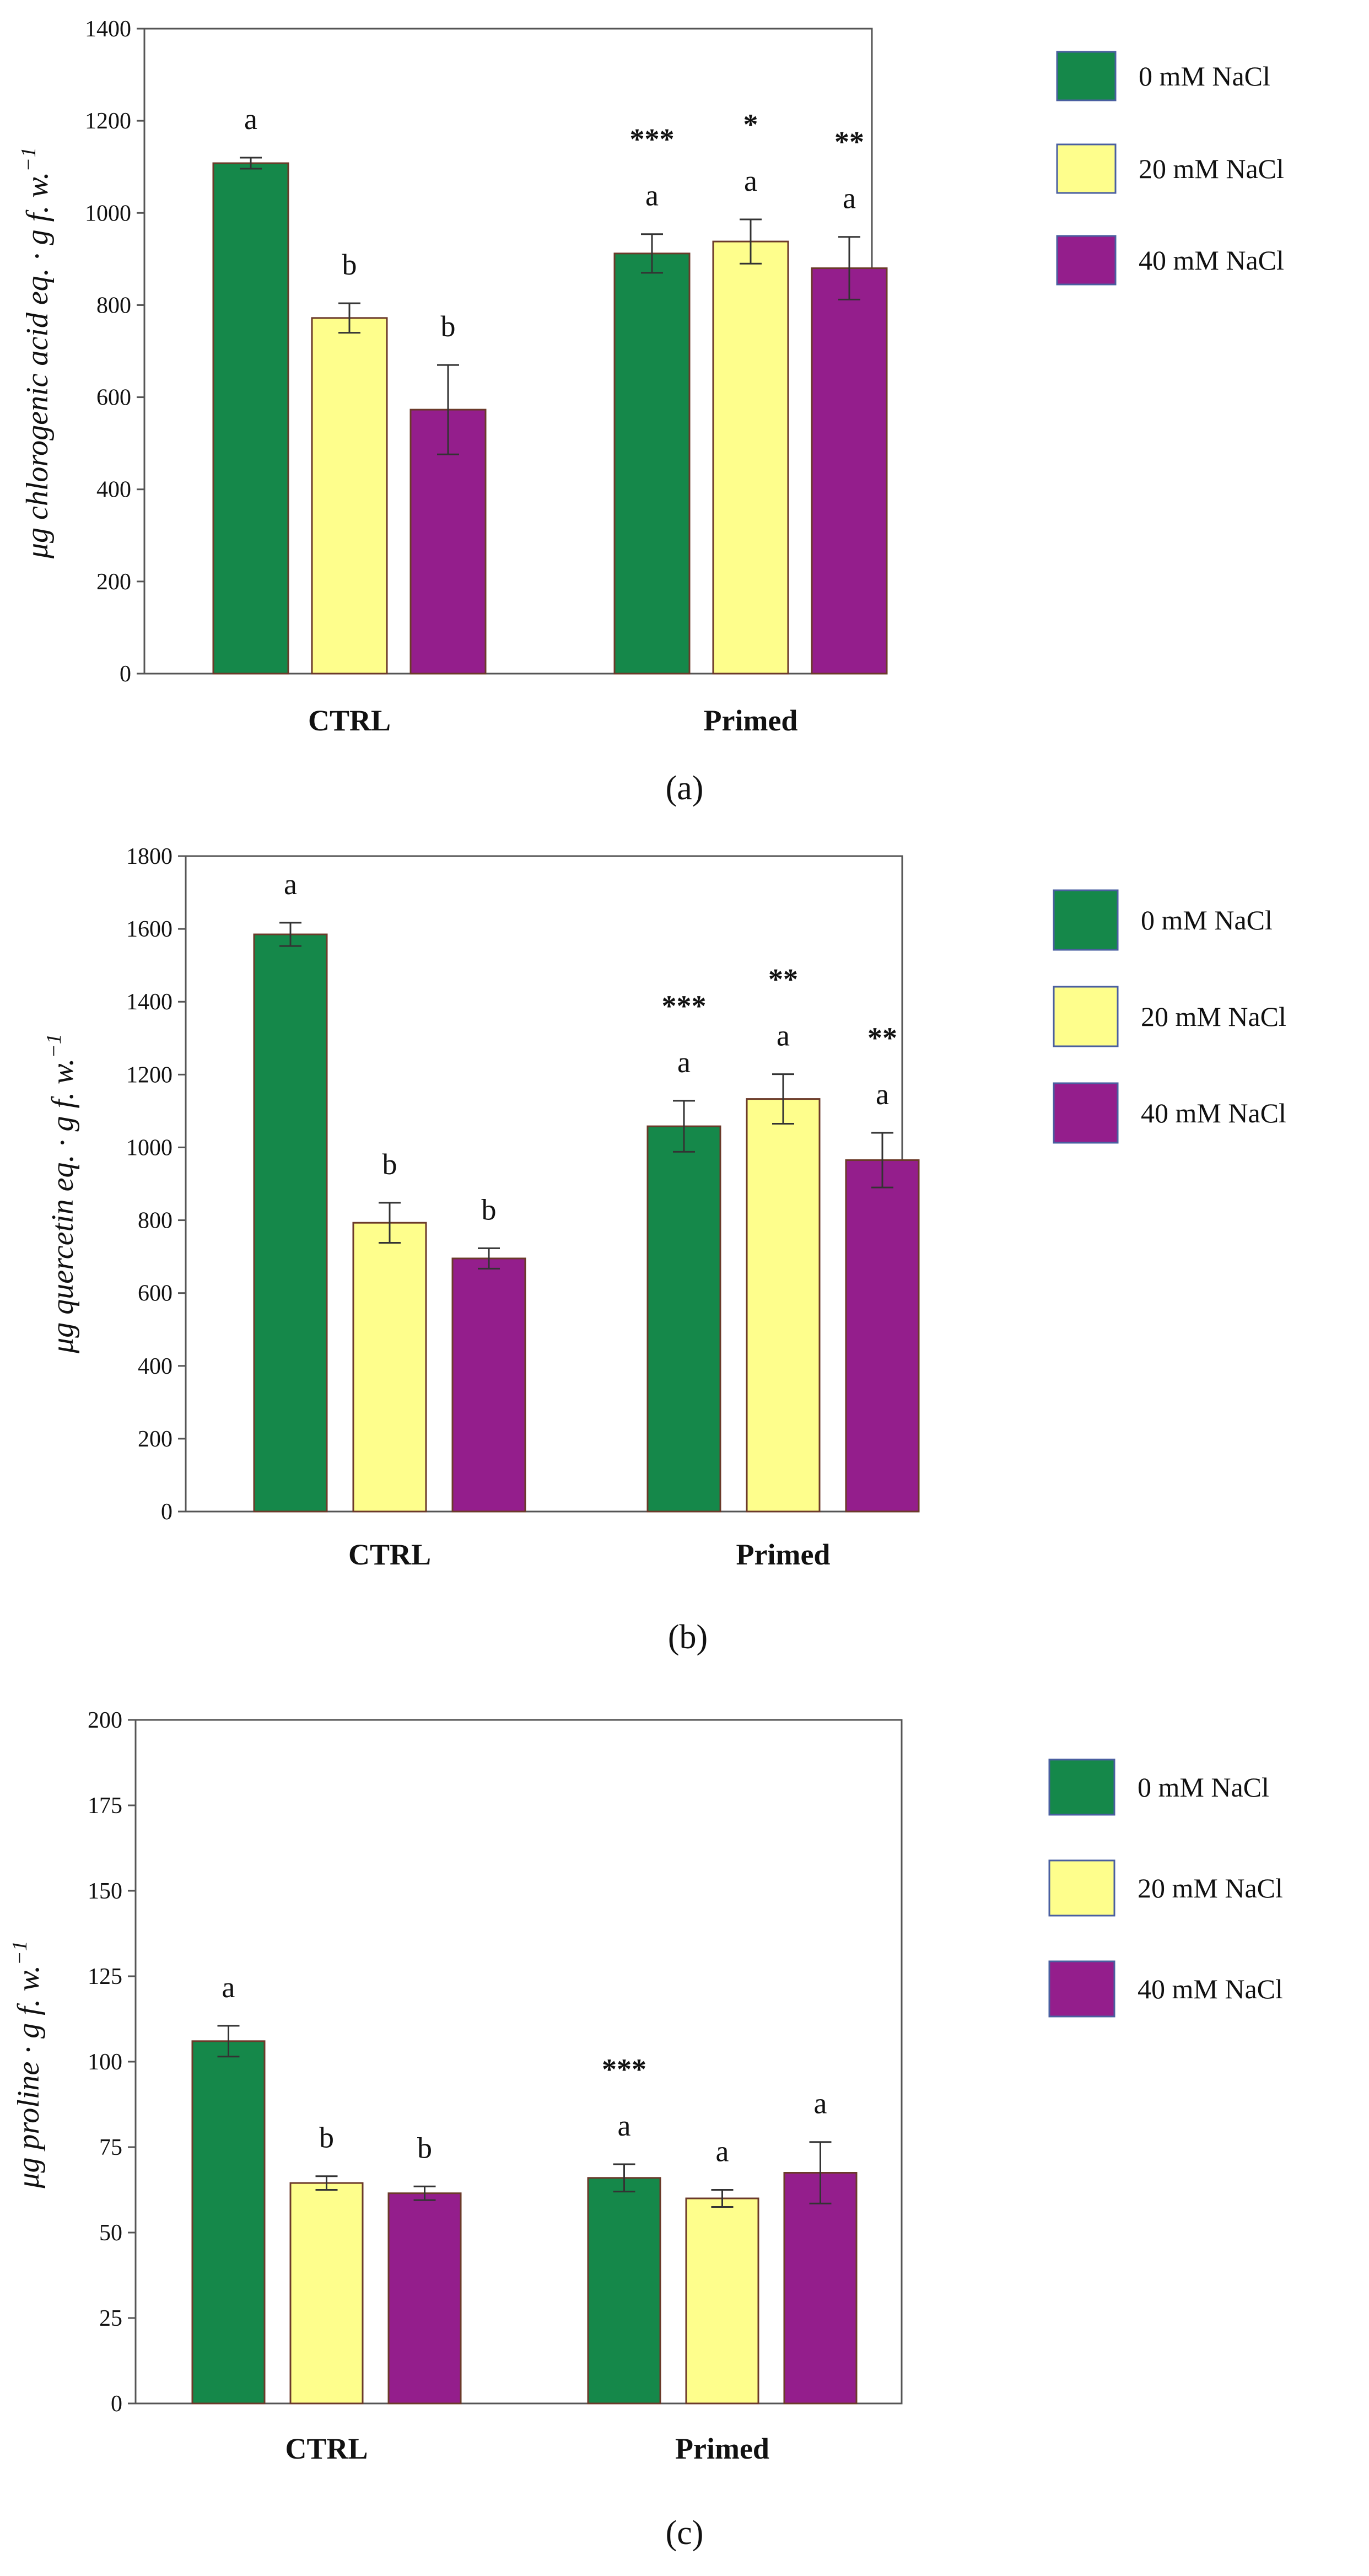 Image resolution: width=1369 pixels, height=2576 pixels. Describe the element at coordinates (750, 124) in the screenshot. I see `significance-stars: *` at that location.